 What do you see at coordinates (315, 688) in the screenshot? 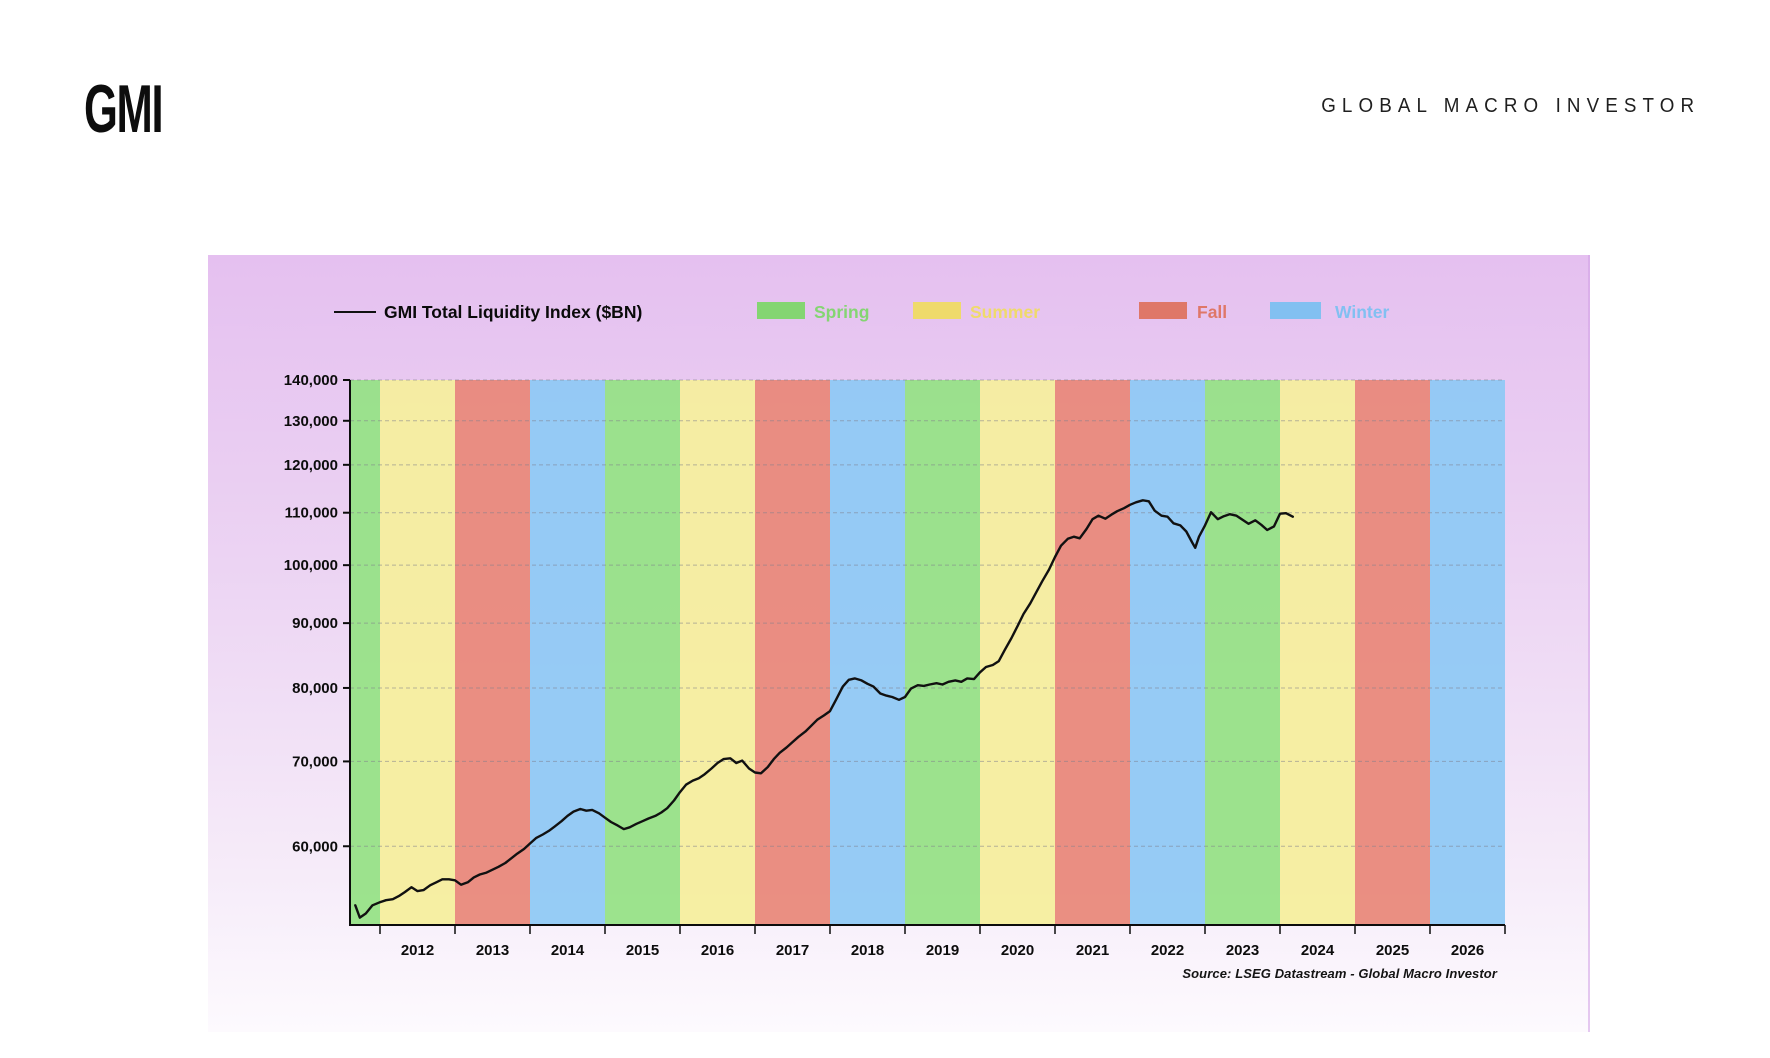
I see `y-tick-label: 80,000` at bounding box center [315, 688].